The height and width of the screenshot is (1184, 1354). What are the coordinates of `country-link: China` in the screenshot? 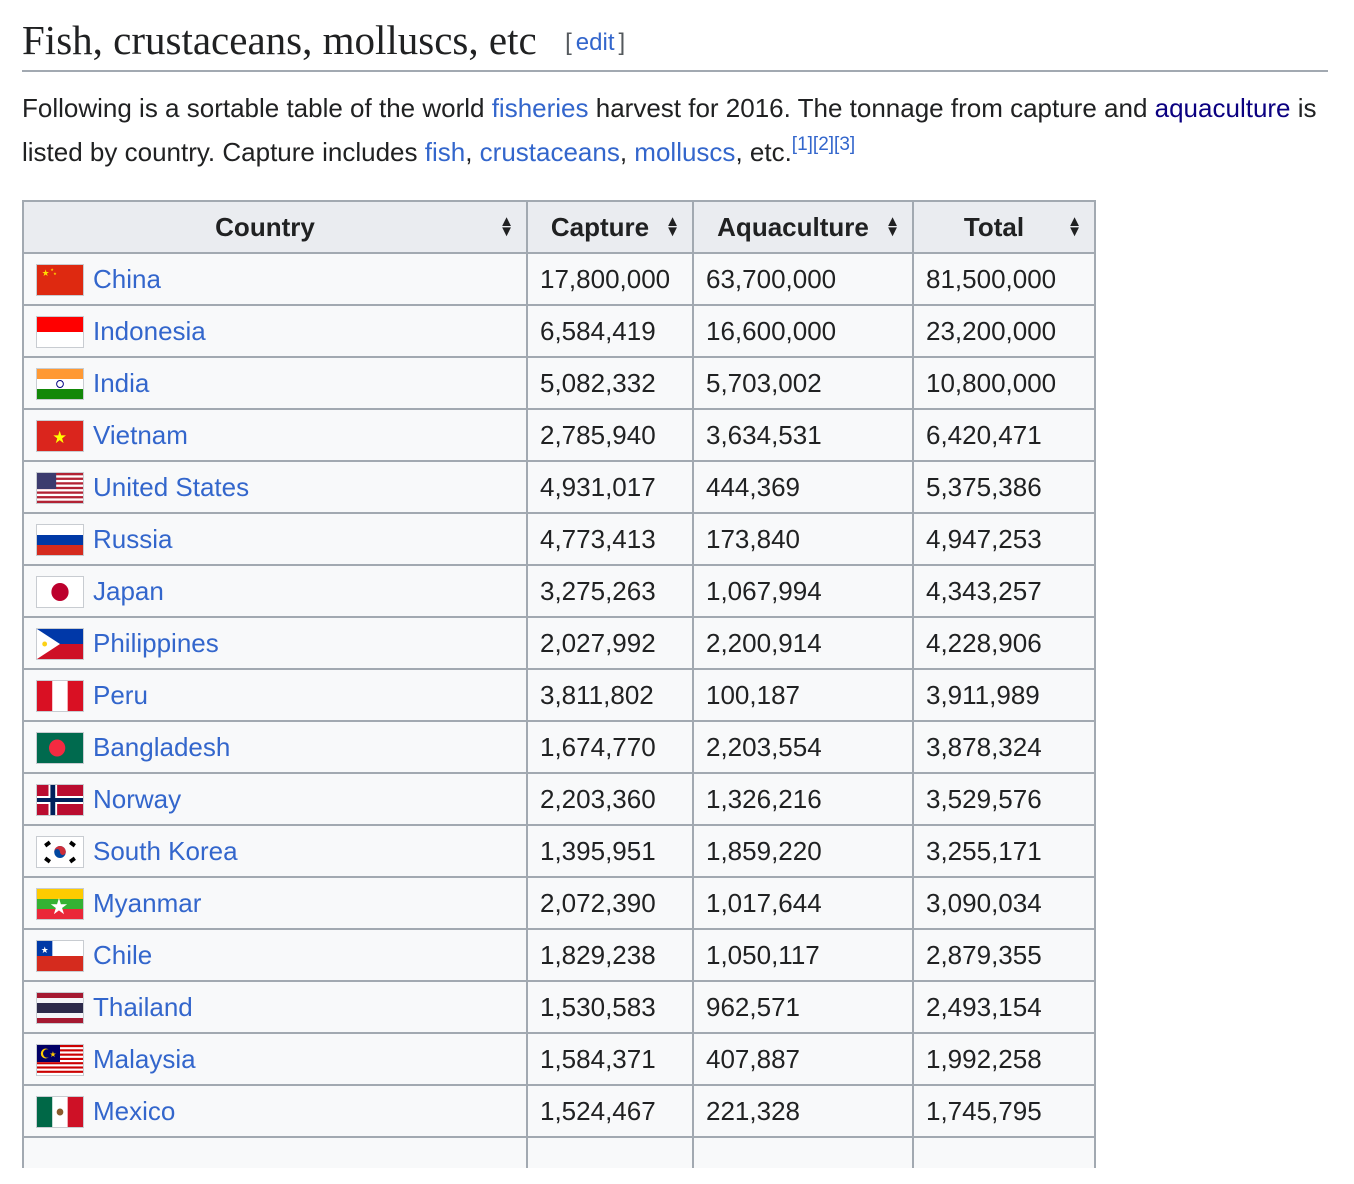 It's located at (127, 279).